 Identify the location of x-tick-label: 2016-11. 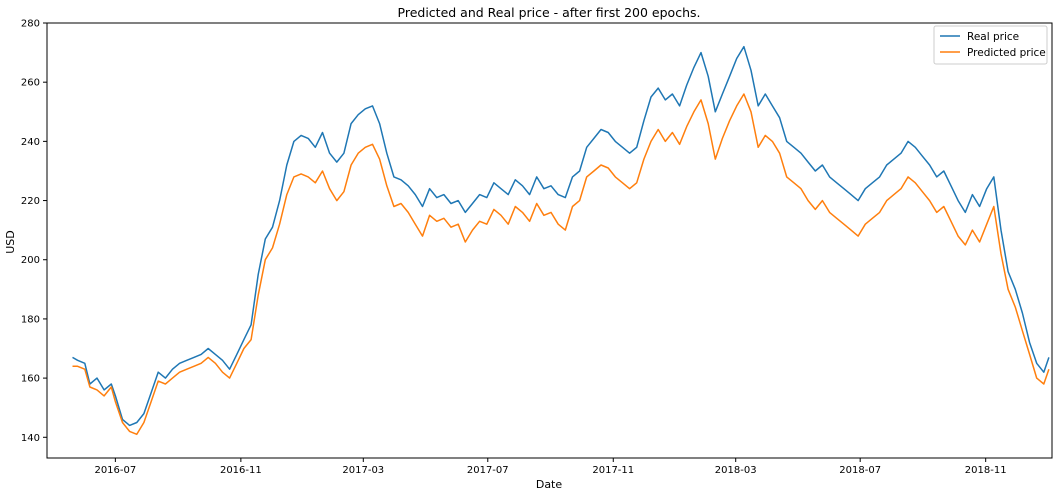
(241, 470).